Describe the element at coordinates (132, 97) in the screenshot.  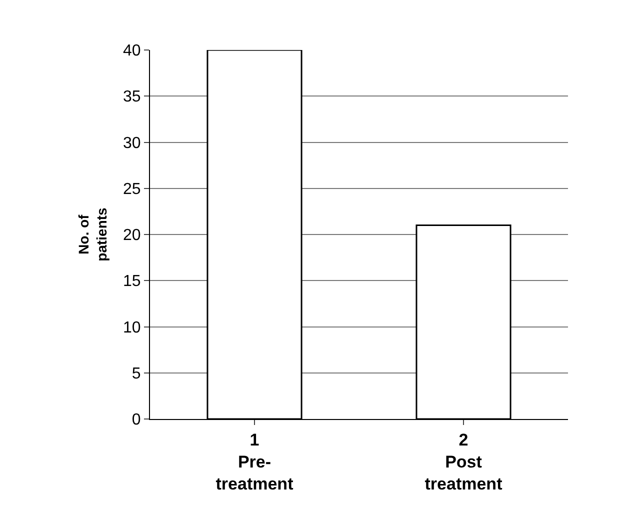
I see `y-tick-label: 35` at that location.